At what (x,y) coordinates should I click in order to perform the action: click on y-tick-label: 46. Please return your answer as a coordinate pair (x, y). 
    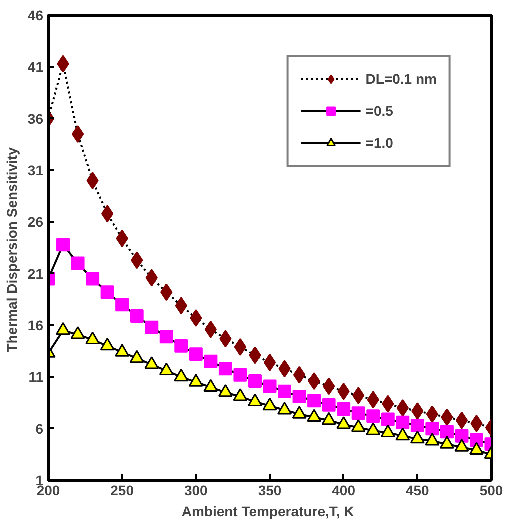
    Looking at the image, I should click on (36, 16).